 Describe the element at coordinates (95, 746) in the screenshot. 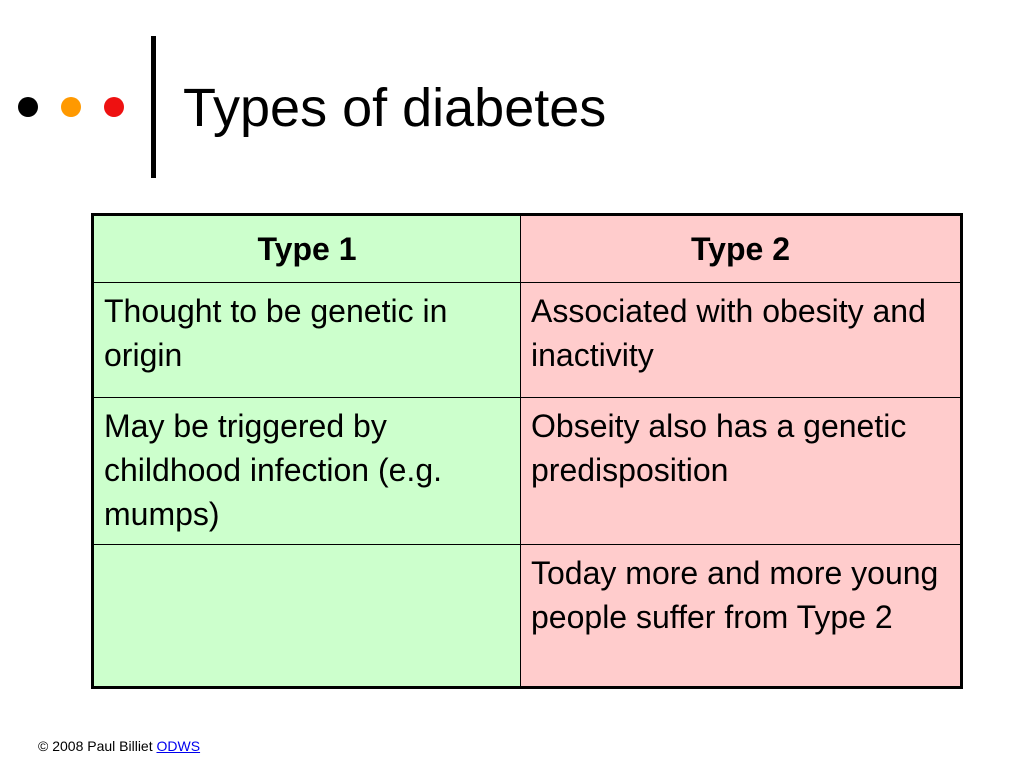

I see `copyright-text: © 2008 Paul Billiet` at that location.